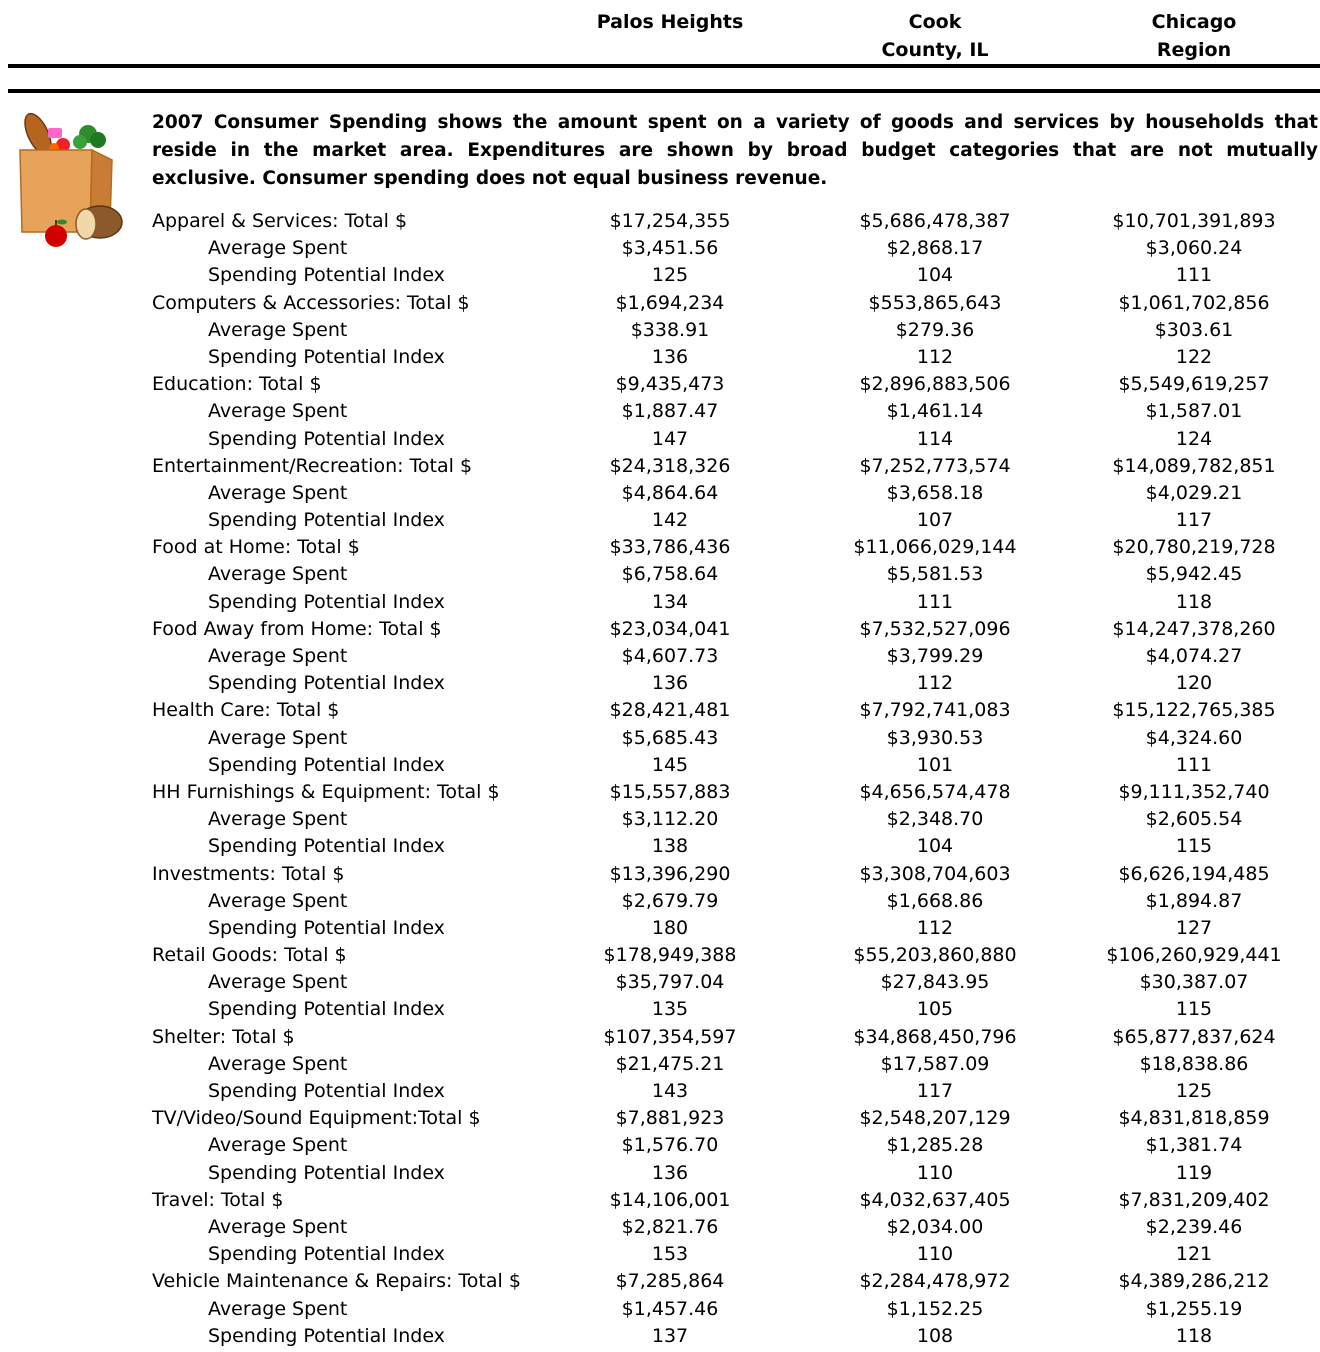 The height and width of the screenshot is (1352, 1320). I want to click on value-cell: 145, so click(670, 764).